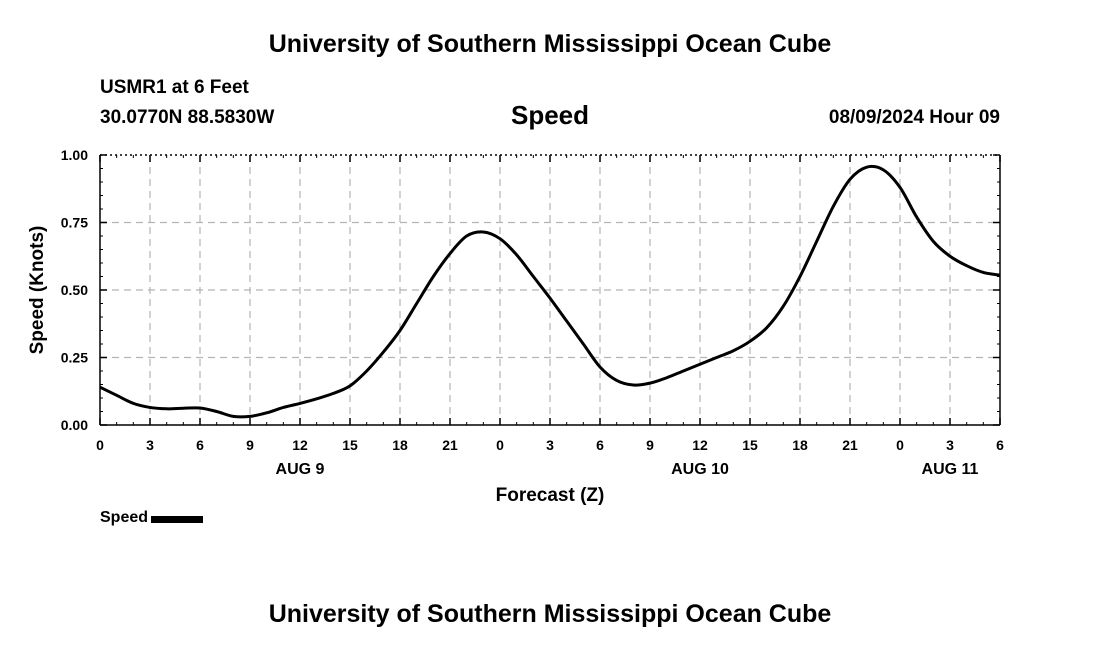 The image size is (1100, 650). Describe the element at coordinates (177, 519) in the screenshot. I see `legend-swatch` at that location.